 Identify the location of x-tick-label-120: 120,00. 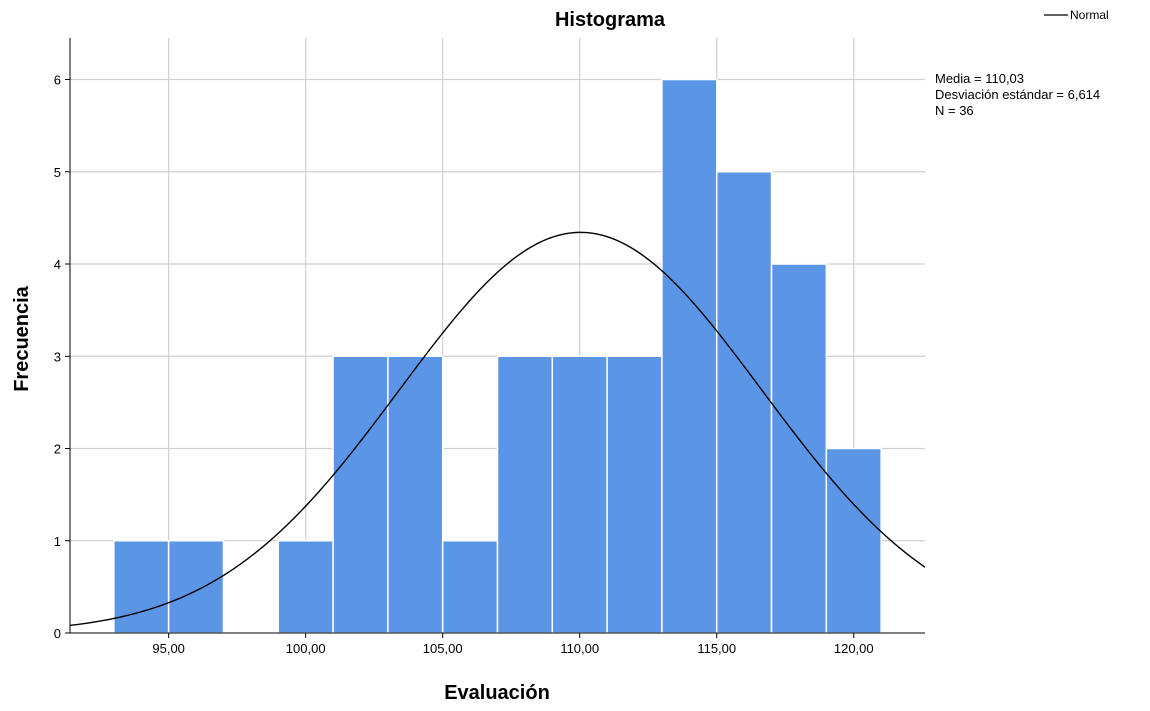
(854, 648).